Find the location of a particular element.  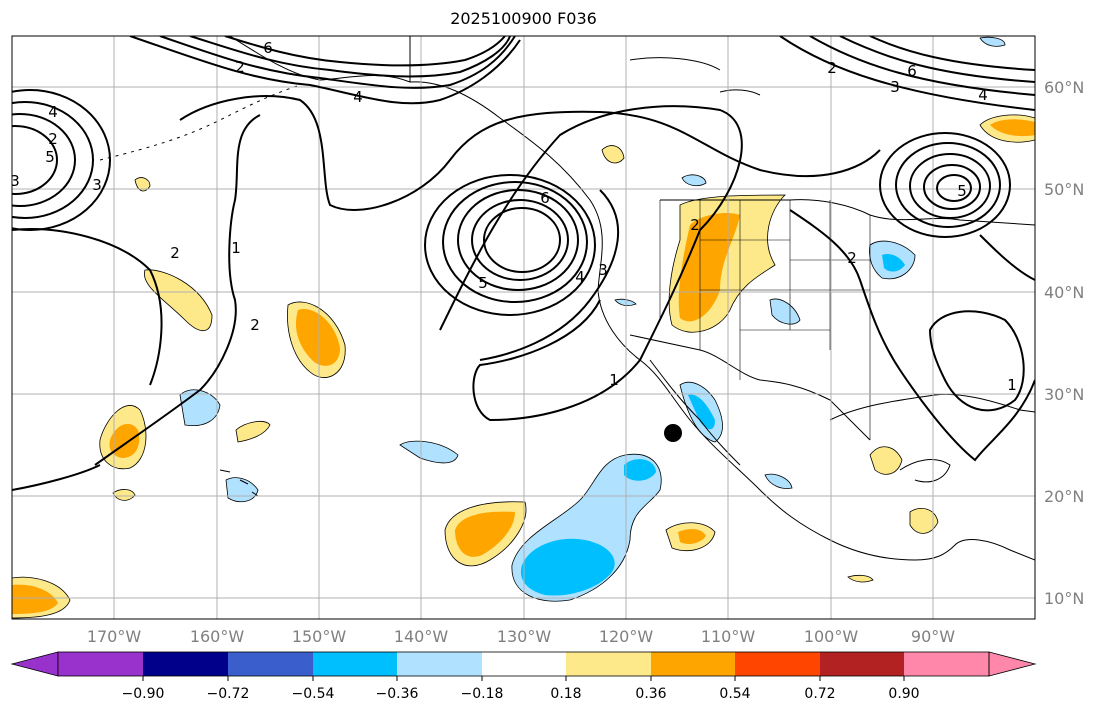

colorbar-tick-label: 0.36 is located at coordinates (650, 694).